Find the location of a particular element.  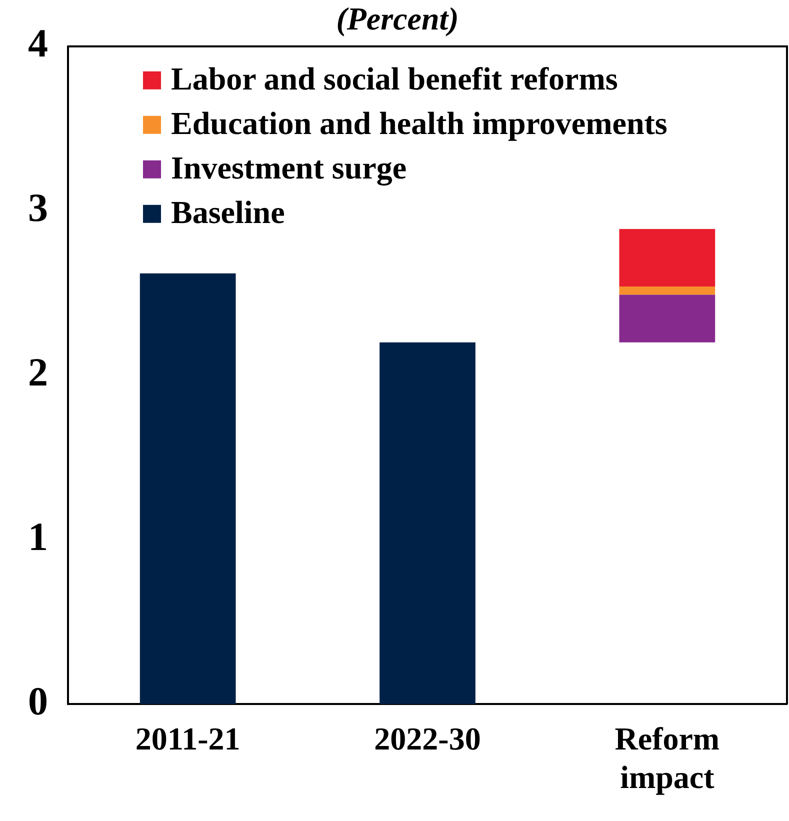

x-tick-label: 2022-30 is located at coordinates (427, 738).